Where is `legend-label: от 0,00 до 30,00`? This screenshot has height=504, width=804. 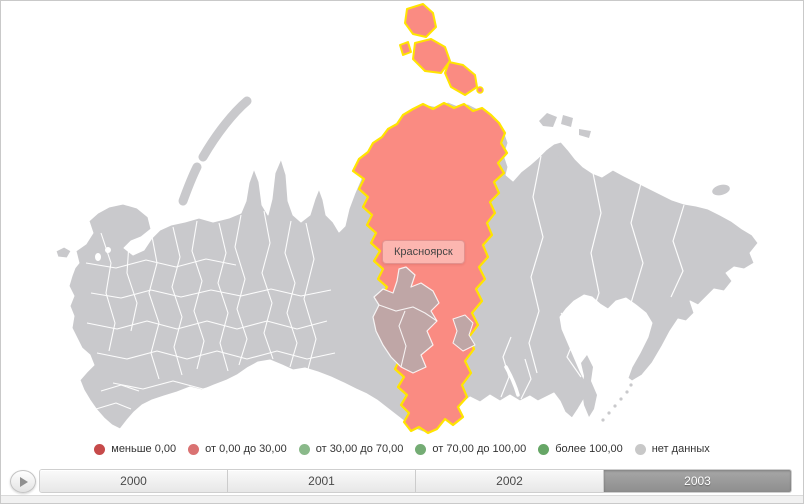 legend-label: от 0,00 до 30,00 is located at coordinates (246, 449).